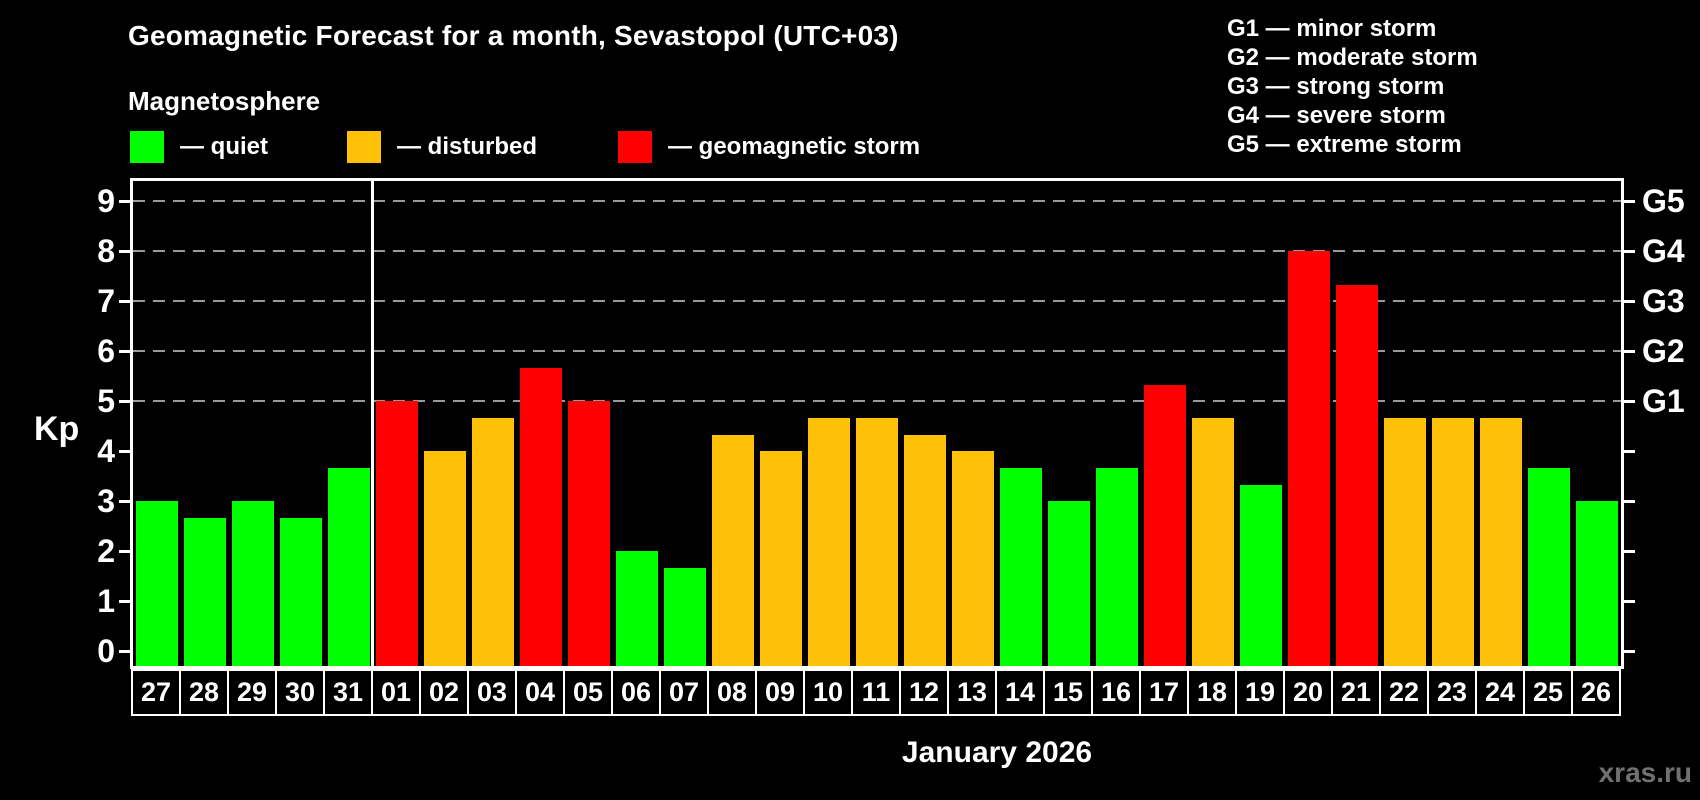 The image size is (1700, 800). Describe the element at coordinates (1336, 86) in the screenshot. I see `g-legend-line: G3 — strong storm` at that location.